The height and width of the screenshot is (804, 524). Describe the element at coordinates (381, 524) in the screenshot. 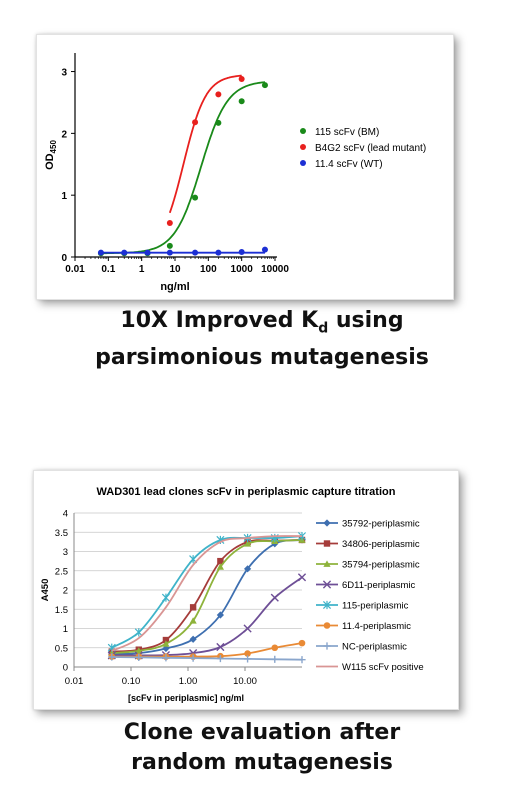

I see `legend-label-series-0: 35792-periplasmic` at that location.